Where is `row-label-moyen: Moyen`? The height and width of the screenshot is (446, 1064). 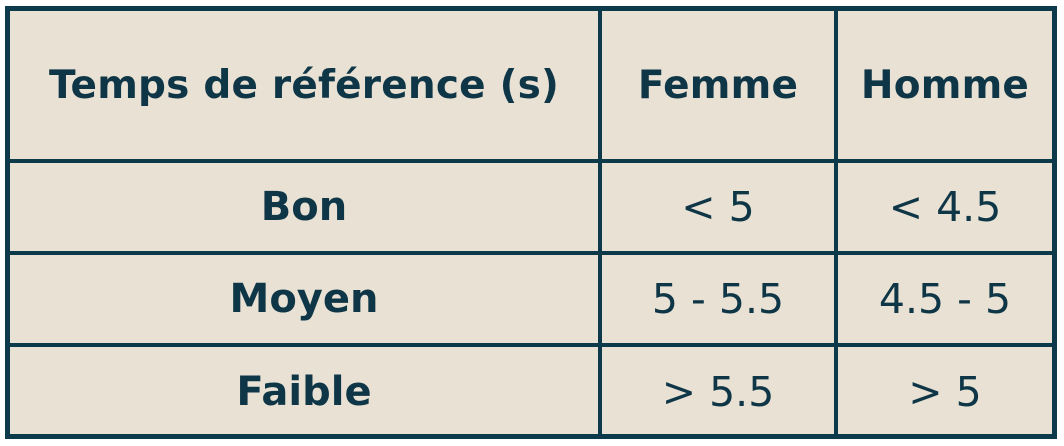
row-label-moyen: Moyen is located at coordinates (306, 299).